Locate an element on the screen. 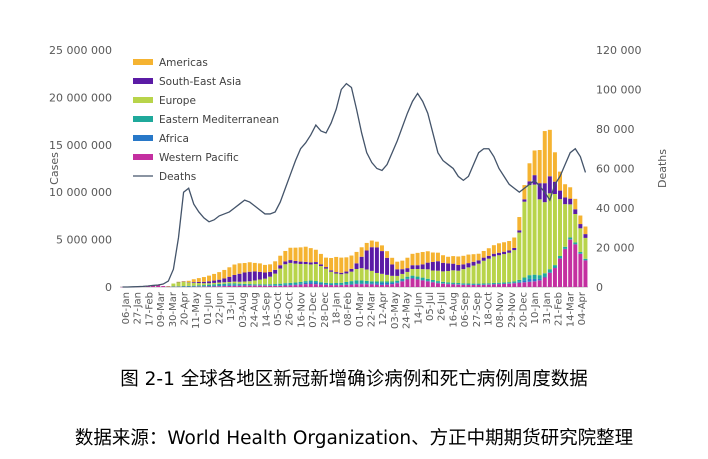 The width and height of the screenshot is (708, 459). x-tick-label: 03-Aug is located at coordinates (243, 310).